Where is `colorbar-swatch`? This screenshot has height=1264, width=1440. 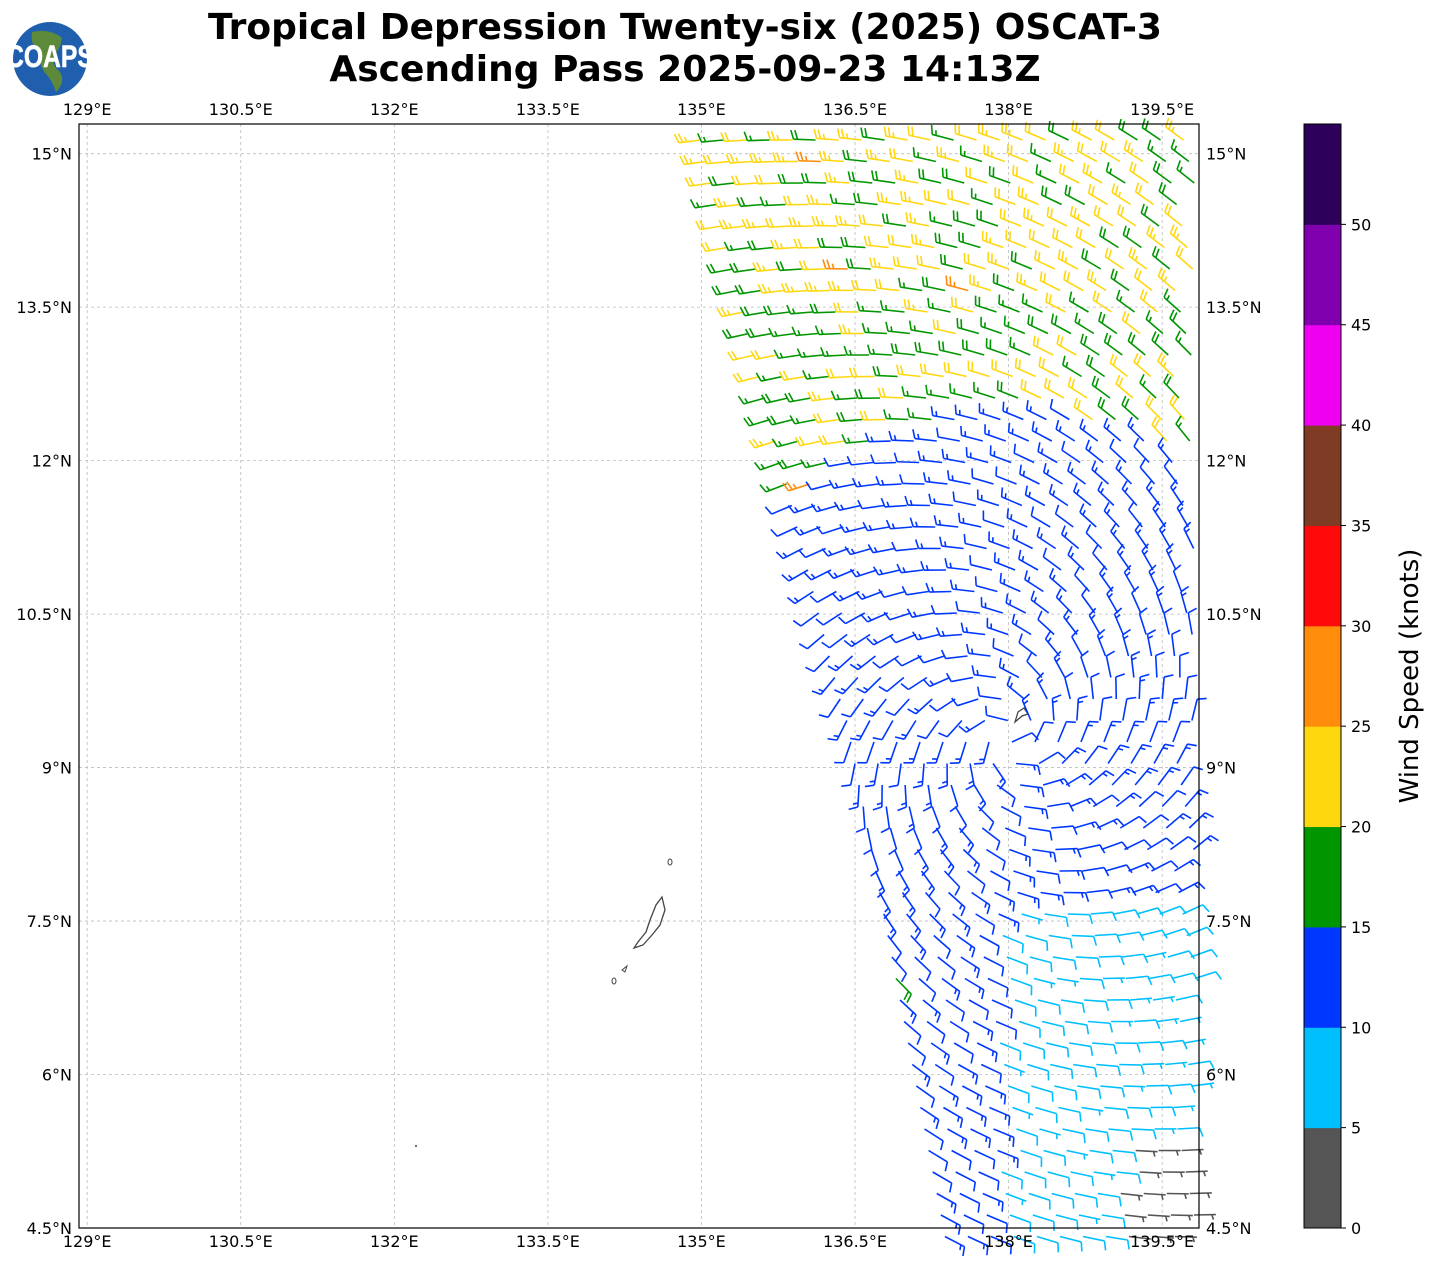 colorbar-swatch is located at coordinates (1322, 676).